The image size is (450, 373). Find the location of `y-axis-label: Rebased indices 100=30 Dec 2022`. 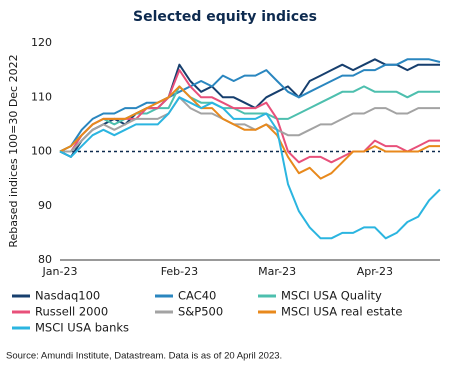

y-axis-label: Rebased indices 100=30 Dec 2022 is located at coordinates (13, 150).